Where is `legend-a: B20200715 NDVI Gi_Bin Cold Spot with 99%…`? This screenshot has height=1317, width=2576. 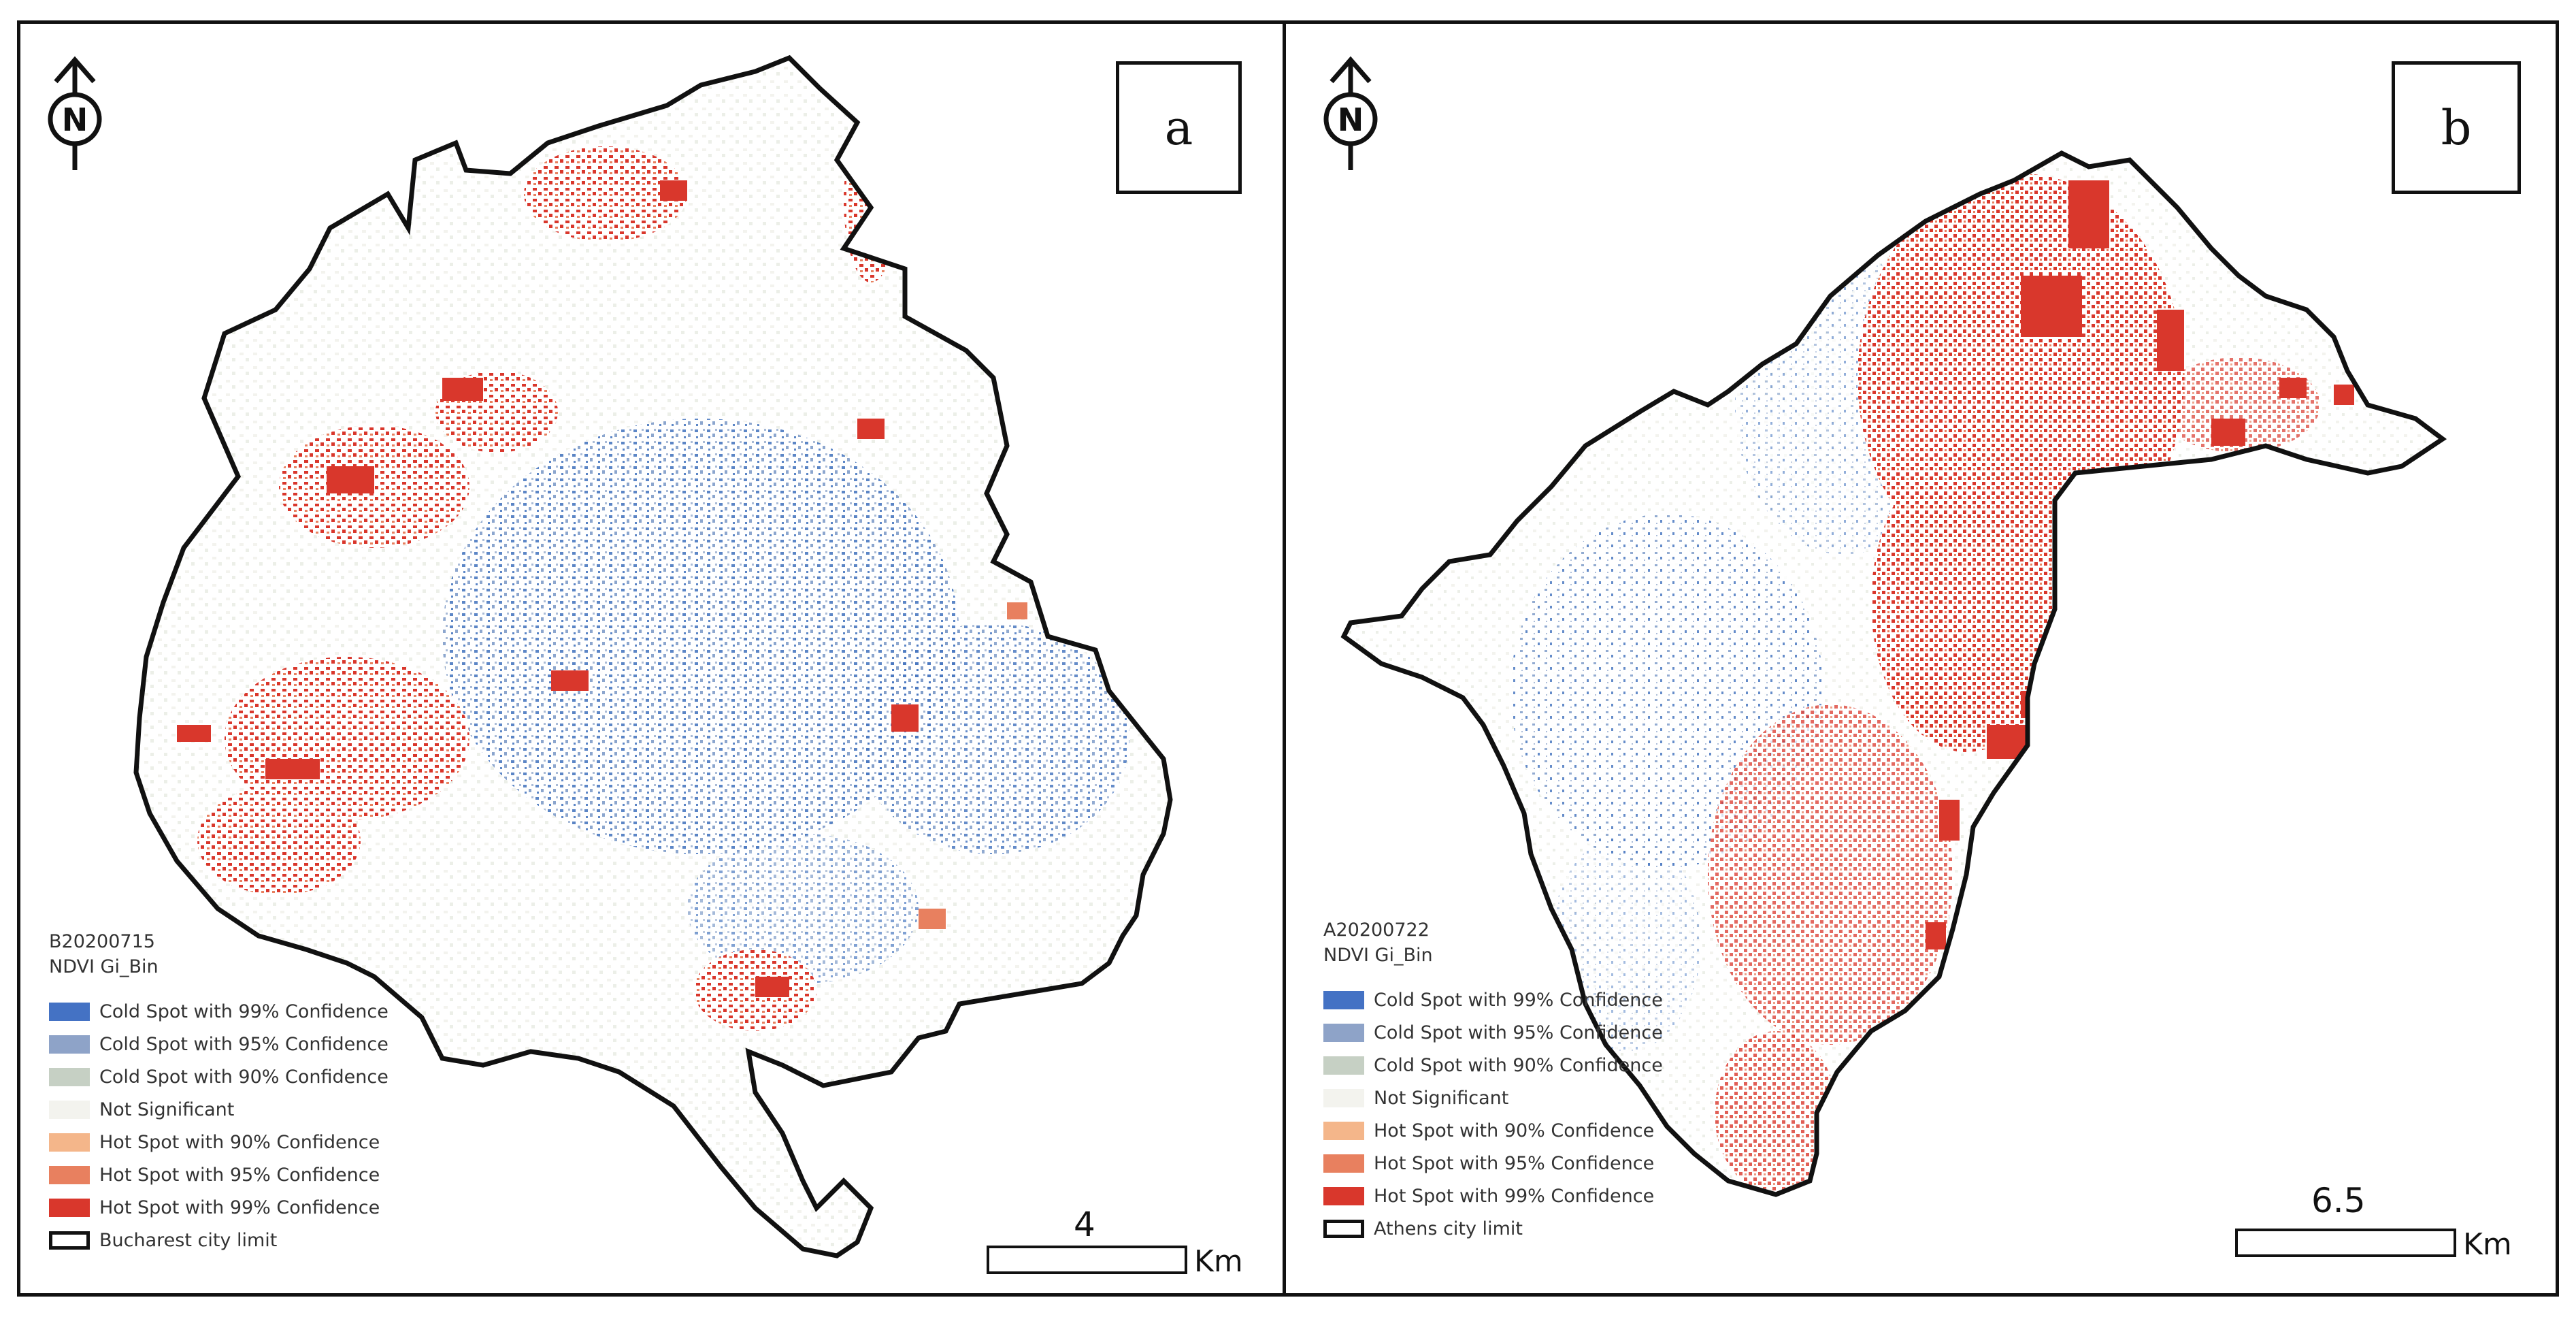 legend-a: B20200715 NDVI Gi_Bin Cold Spot with 99%… is located at coordinates (219, 1094).